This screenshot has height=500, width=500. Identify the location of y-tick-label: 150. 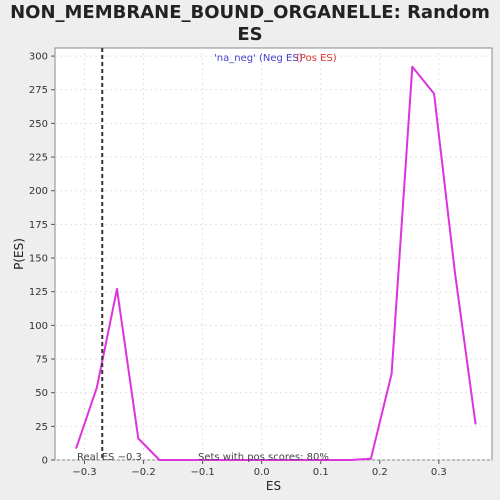
(38, 259).